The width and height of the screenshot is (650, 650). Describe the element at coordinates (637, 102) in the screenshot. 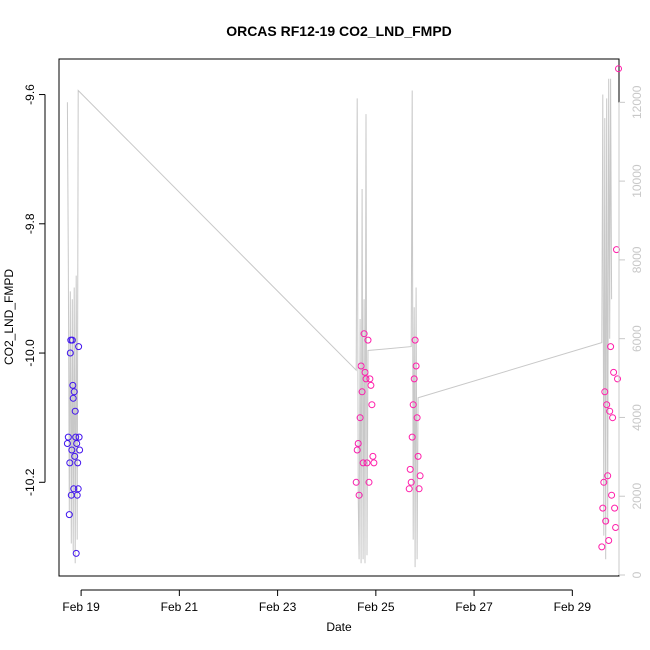

I see `y2-tick-label: 12000` at that location.